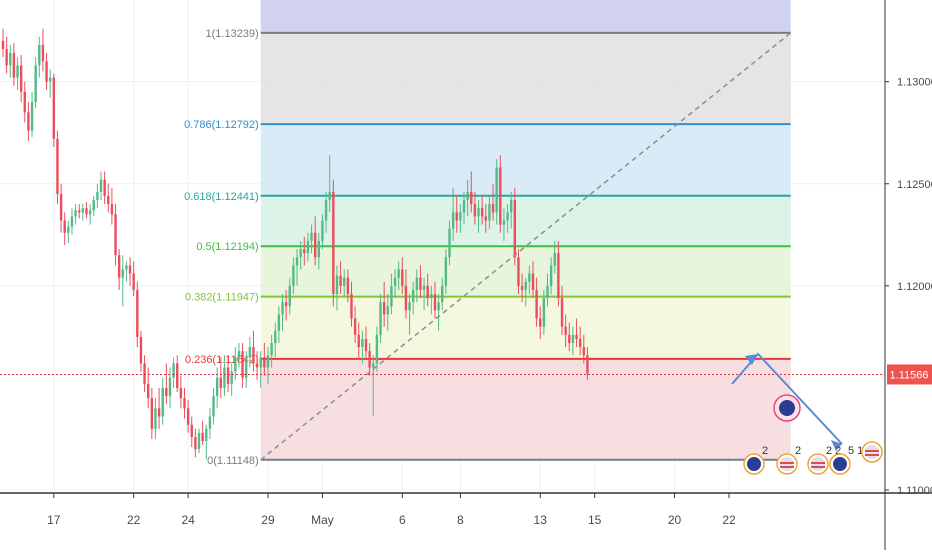 The width and height of the screenshot is (932, 555). What do you see at coordinates (855, 451) in the screenshot?
I see `event-count: 5 1` at bounding box center [855, 451].